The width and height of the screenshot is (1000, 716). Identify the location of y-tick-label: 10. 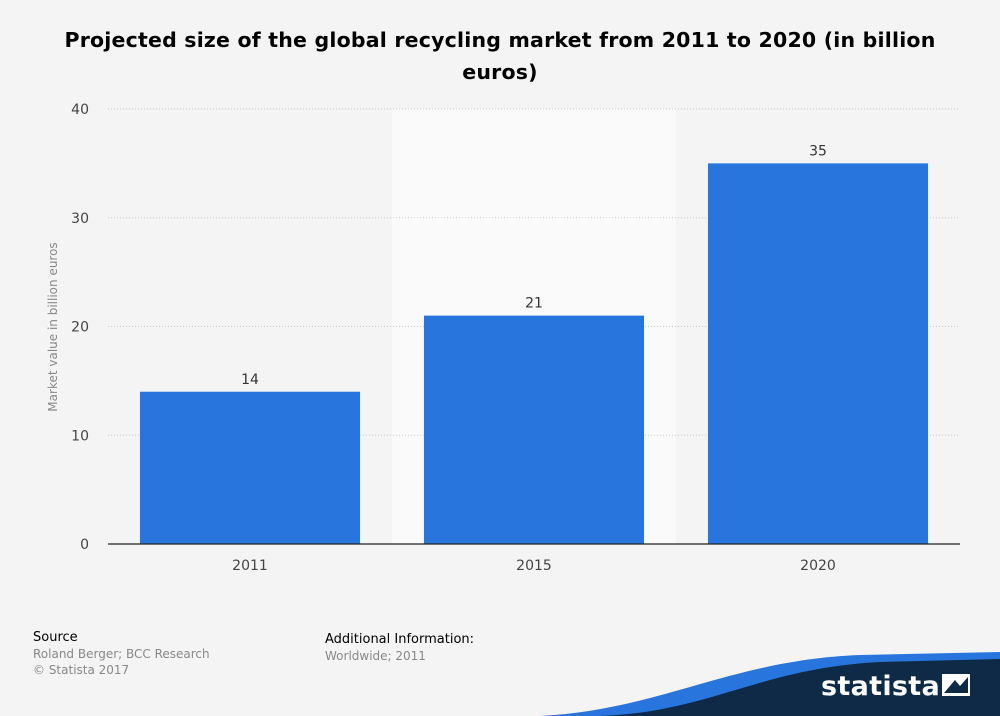
(80, 436).